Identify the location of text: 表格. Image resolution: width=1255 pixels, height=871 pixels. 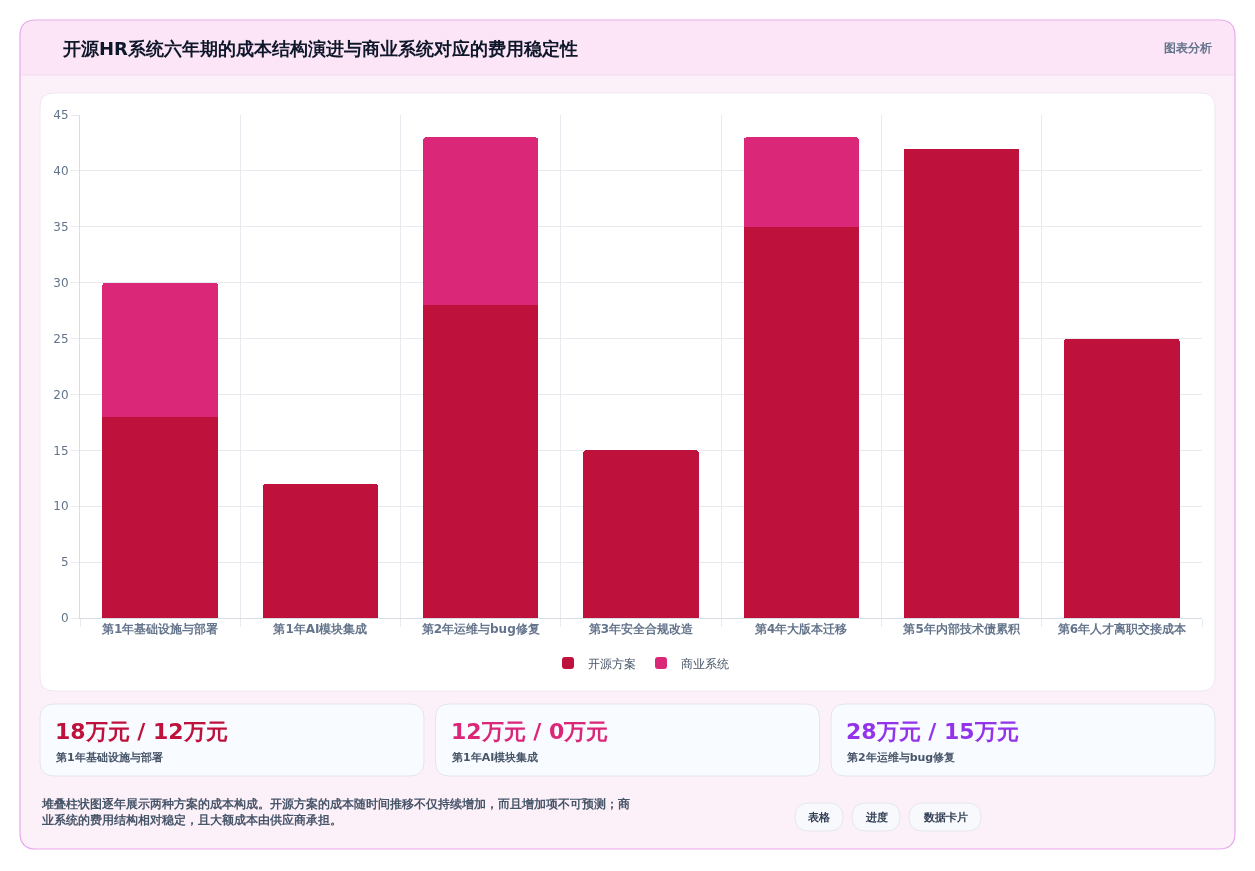
(819, 817).